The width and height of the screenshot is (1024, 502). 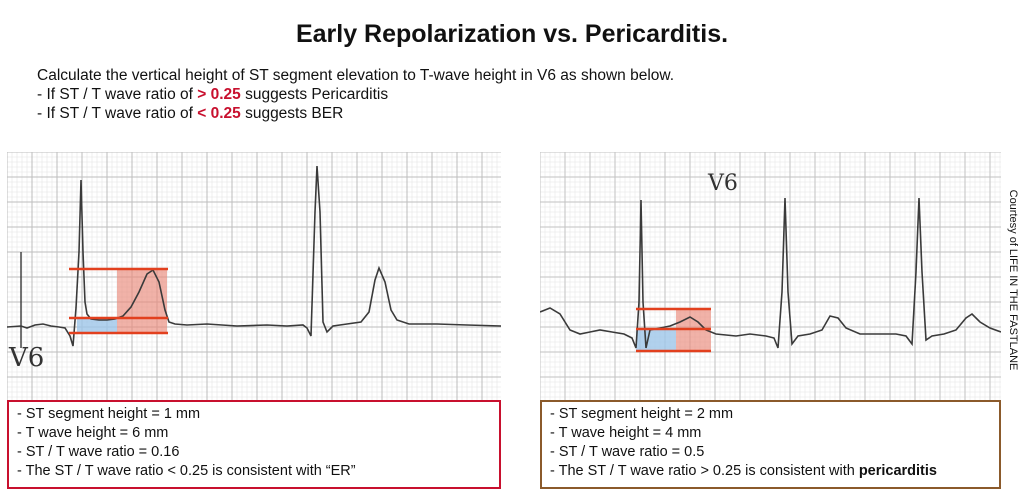 What do you see at coordinates (98, 452) in the screenshot?
I see `ratio-text: - ST / T wave ratio = 0.16` at bounding box center [98, 452].